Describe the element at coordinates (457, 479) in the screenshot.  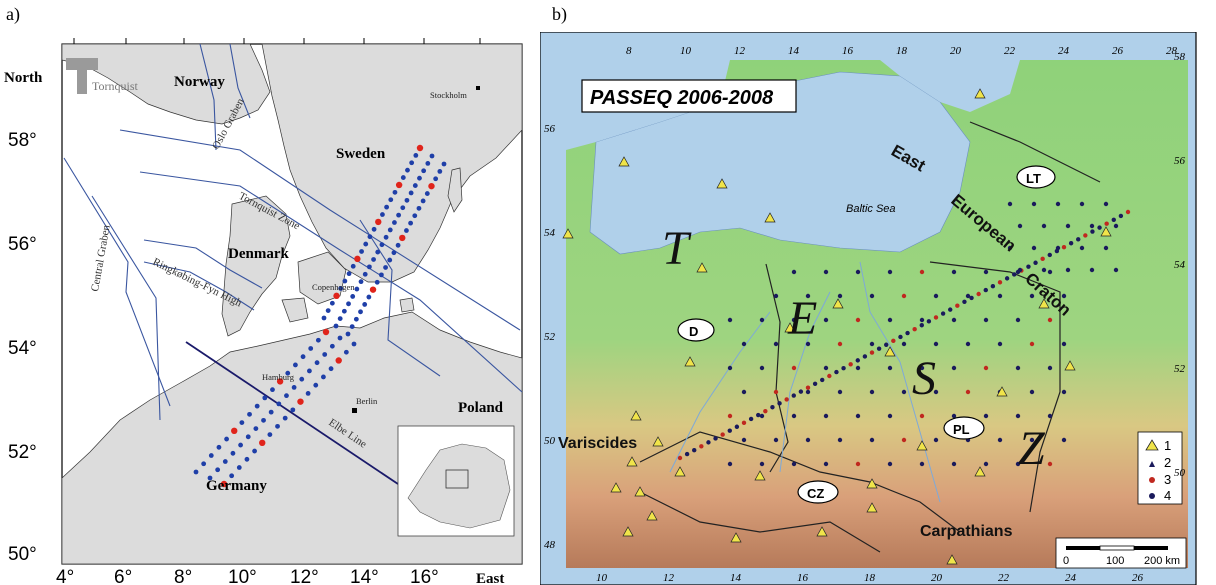
I see `inset-study-area-box` at that location.